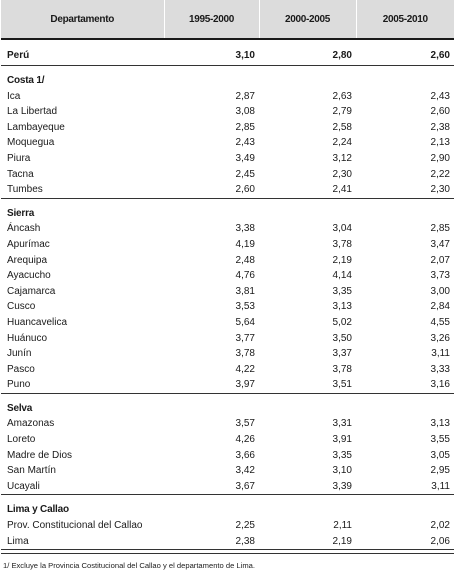 The height and width of the screenshot is (573, 455). What do you see at coordinates (342, 526) in the screenshot?
I see `rate-value-2: 2,11` at bounding box center [342, 526].